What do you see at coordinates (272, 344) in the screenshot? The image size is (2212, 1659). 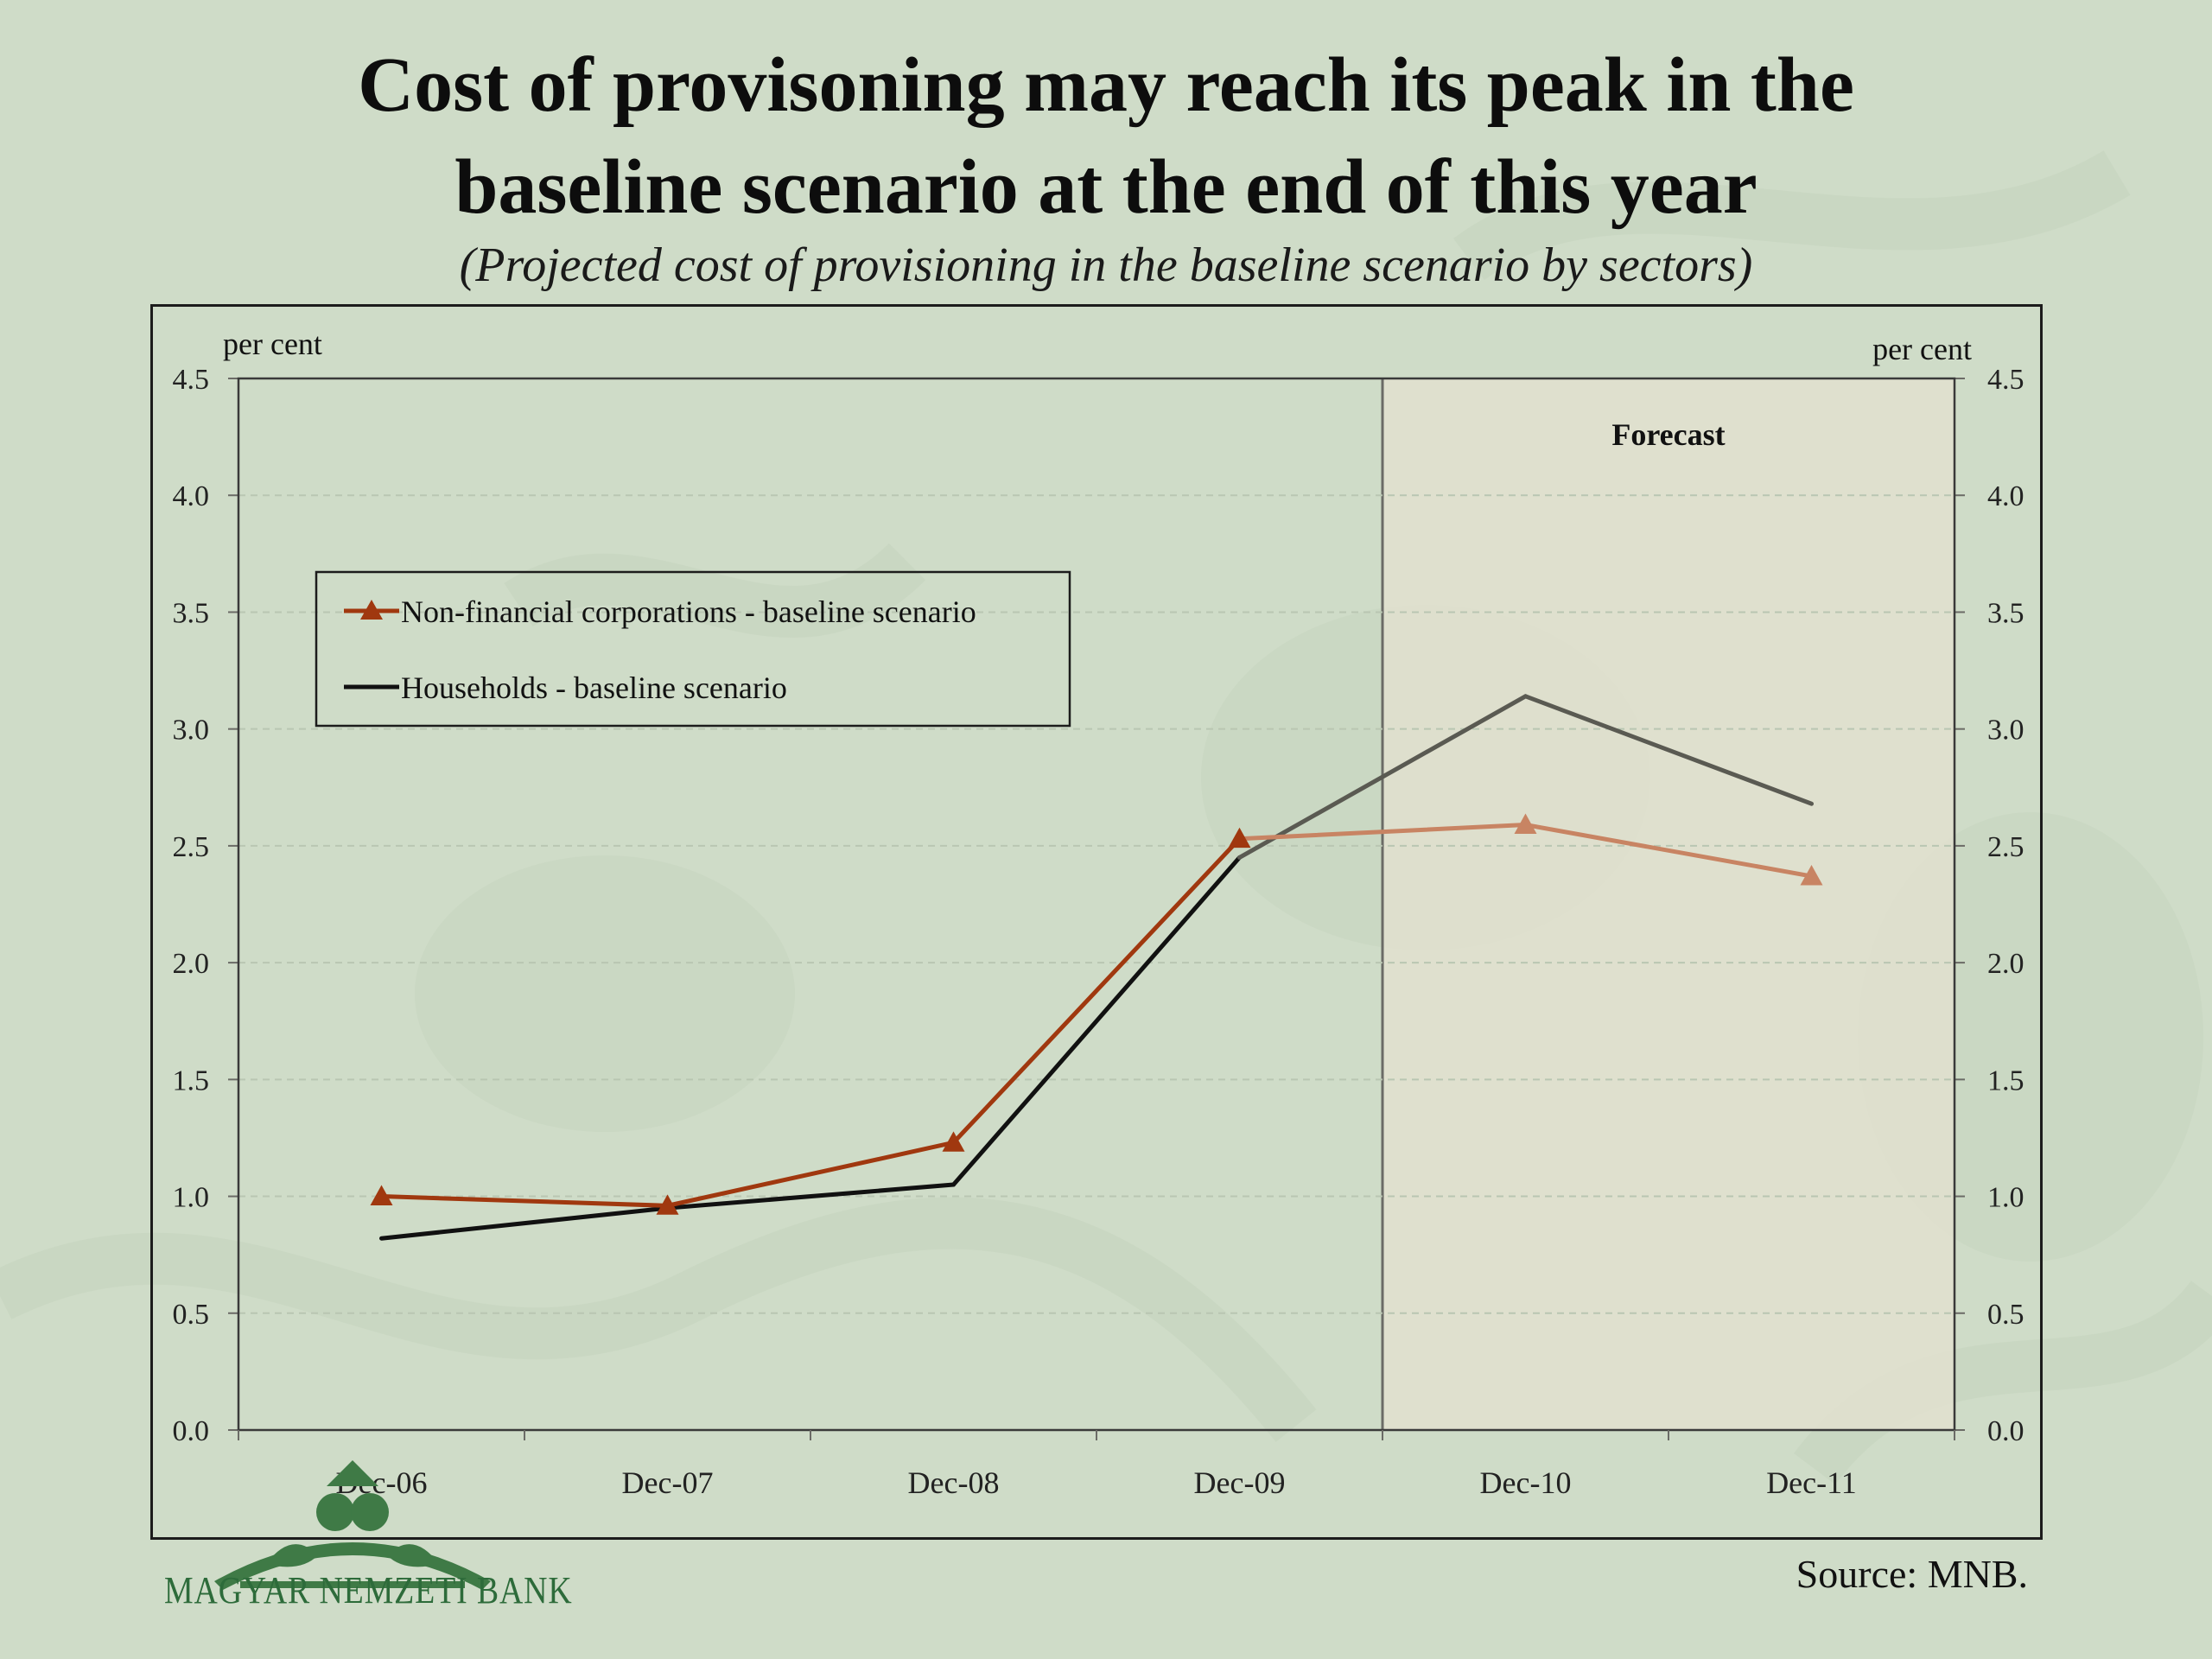 I see `y-axis-label-left: per cent` at bounding box center [272, 344].